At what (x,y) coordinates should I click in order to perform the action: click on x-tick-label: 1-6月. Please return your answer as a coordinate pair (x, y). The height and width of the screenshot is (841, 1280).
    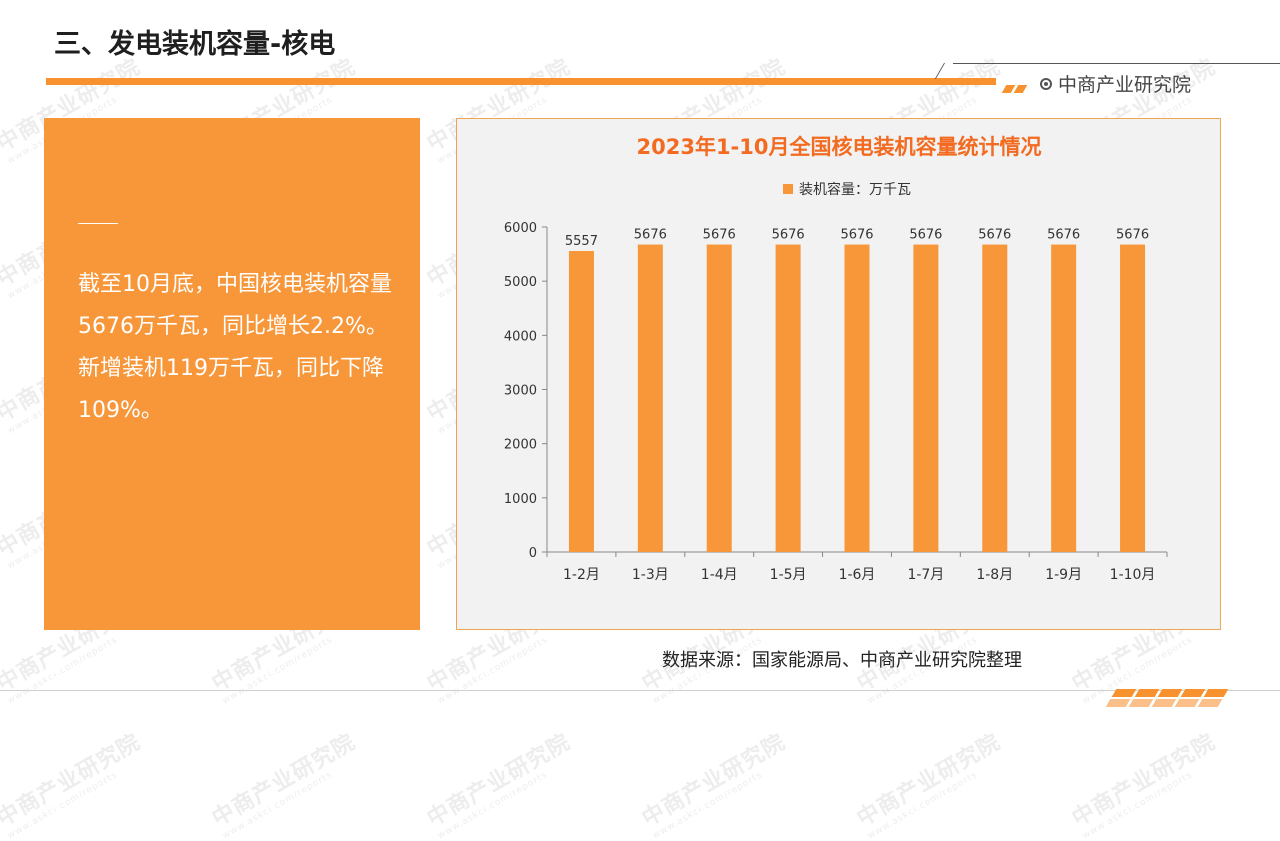
    Looking at the image, I should click on (857, 575).